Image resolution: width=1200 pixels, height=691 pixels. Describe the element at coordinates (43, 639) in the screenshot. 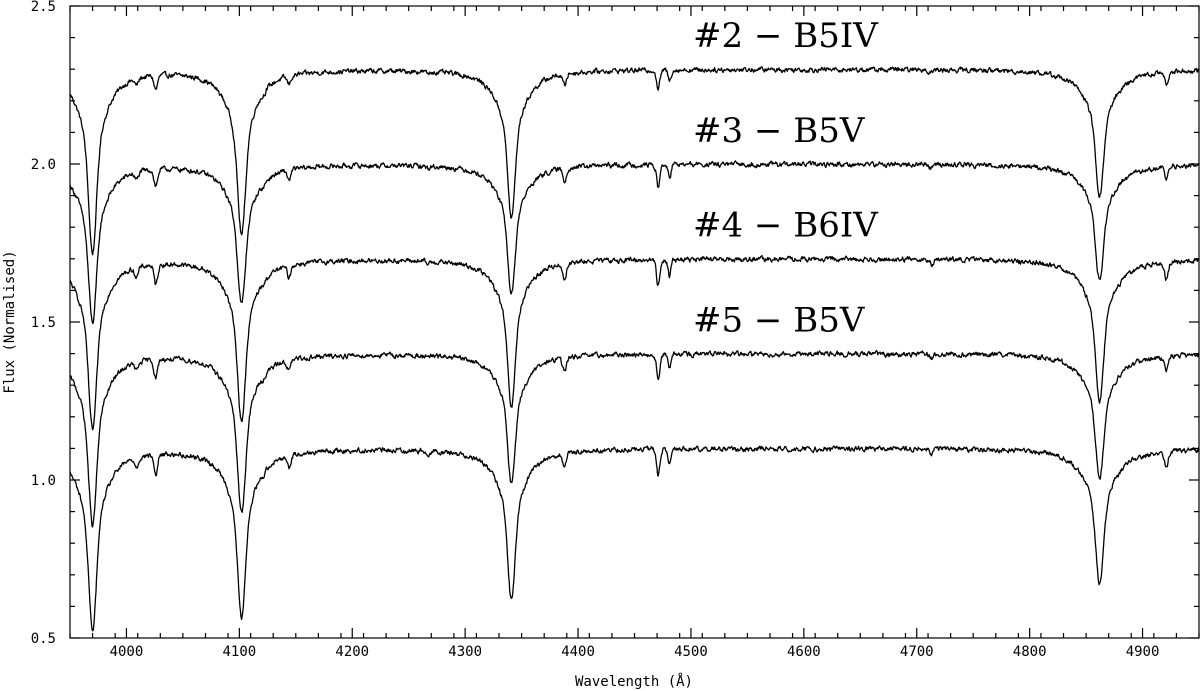

I see `y-tick-label: 0.5` at that location.